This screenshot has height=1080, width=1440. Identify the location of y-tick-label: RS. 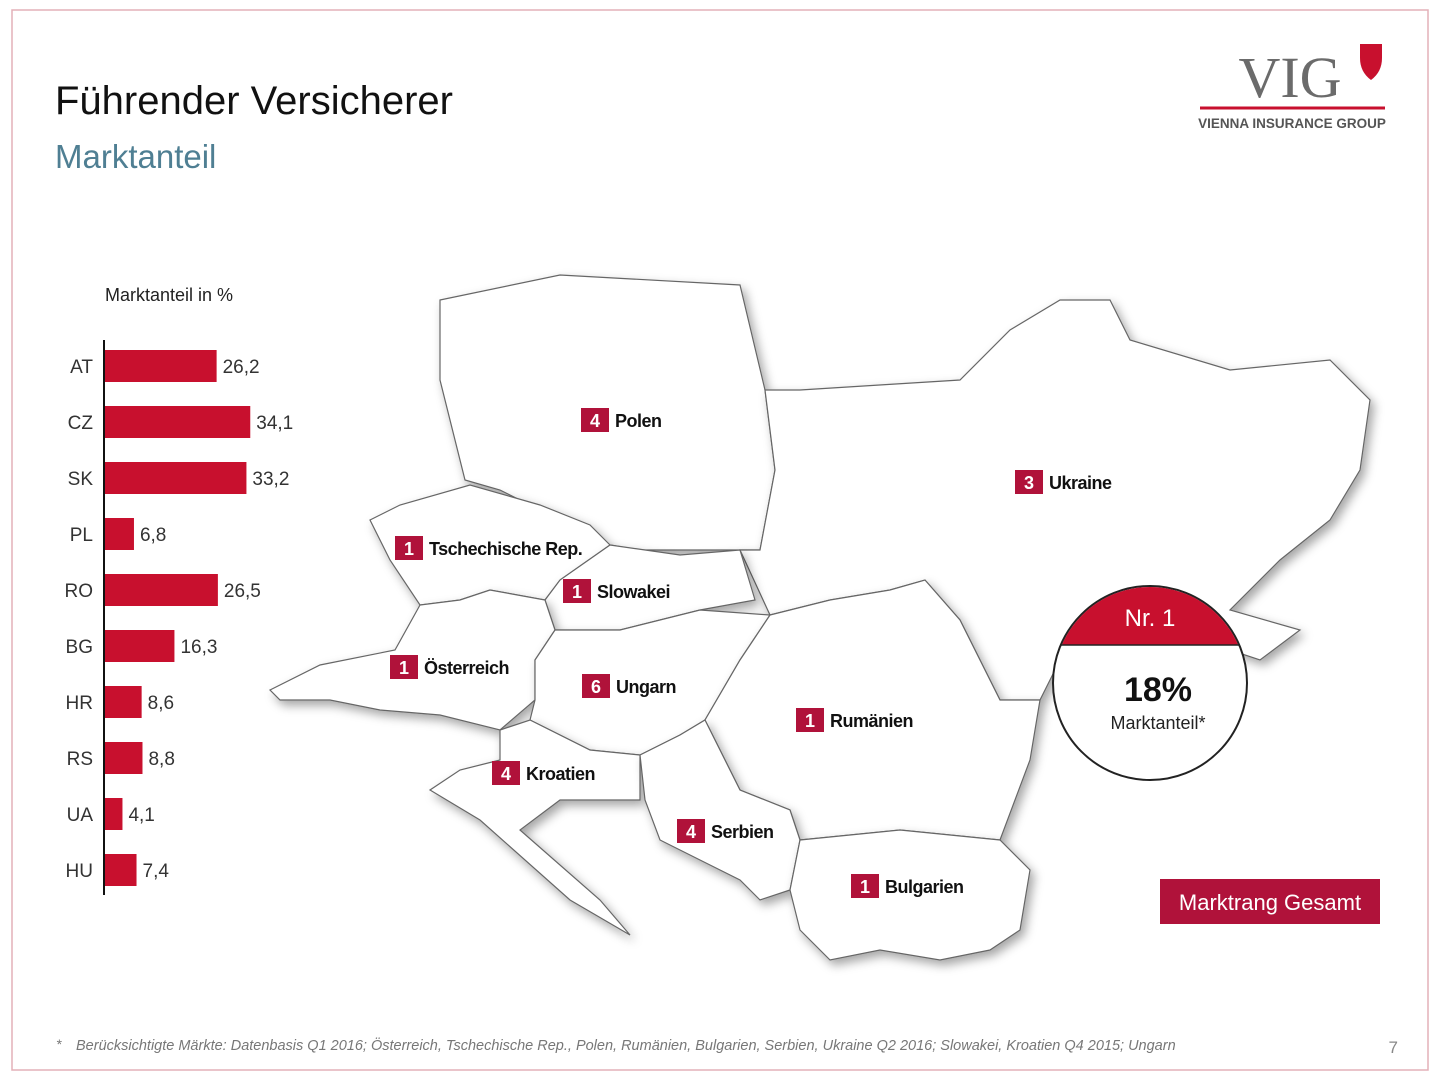
(80, 759).